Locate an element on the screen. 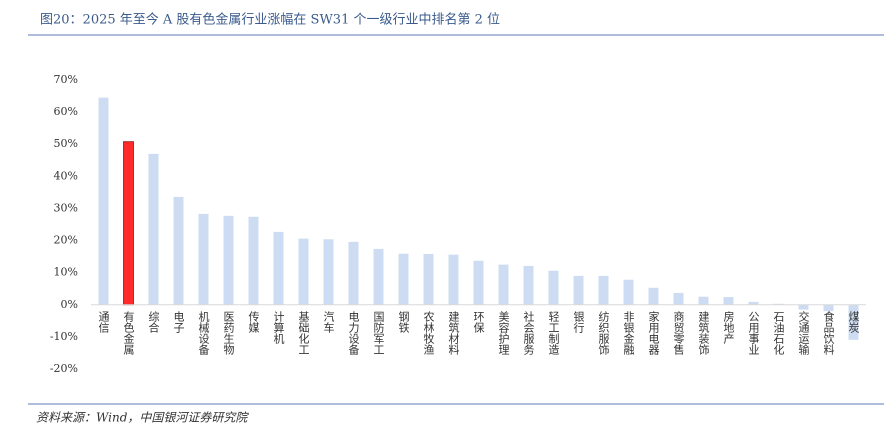 The height and width of the screenshot is (429, 894). source-note: 资料来源：Wind，中国银河证券研究院 is located at coordinates (142, 418).